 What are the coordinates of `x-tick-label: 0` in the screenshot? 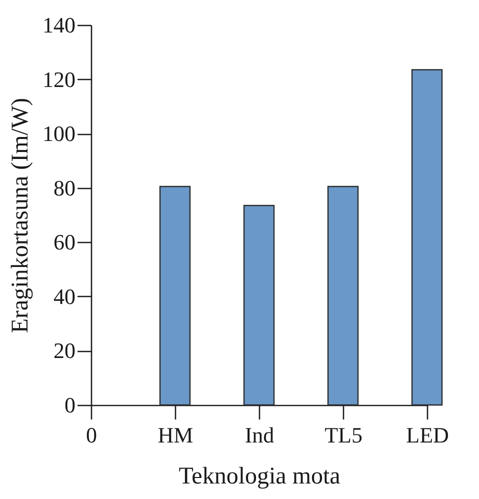 It's located at (91, 435).